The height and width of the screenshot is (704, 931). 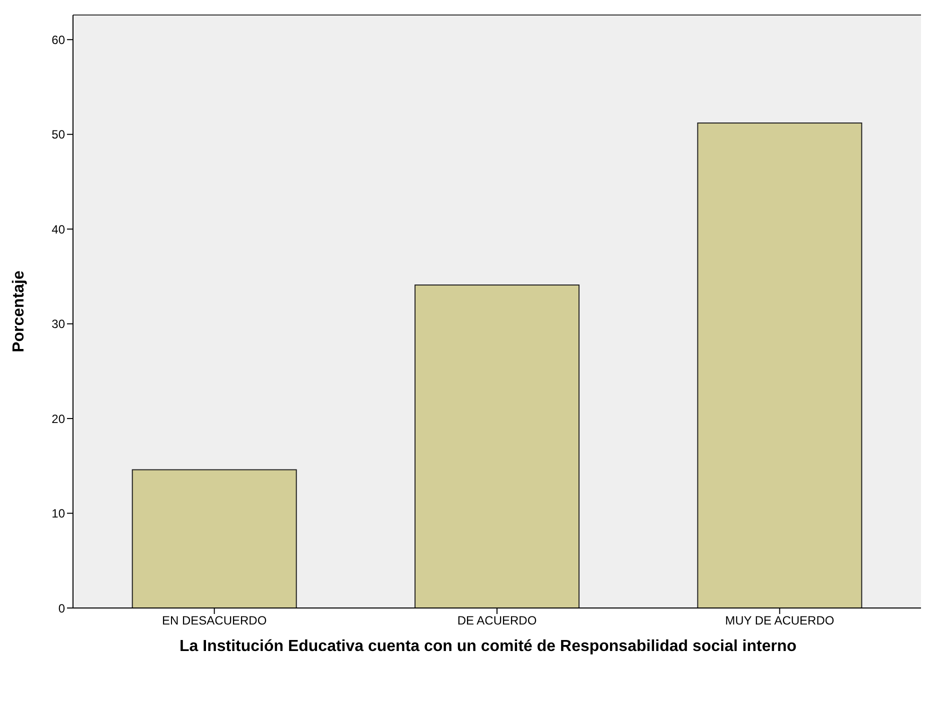 What do you see at coordinates (62, 608) in the screenshot?
I see `y-tick-label: 0` at bounding box center [62, 608].